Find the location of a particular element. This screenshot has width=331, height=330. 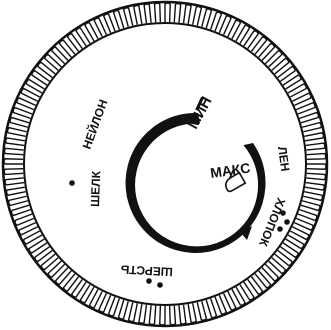

cotton-dots is located at coordinates (283, 221).